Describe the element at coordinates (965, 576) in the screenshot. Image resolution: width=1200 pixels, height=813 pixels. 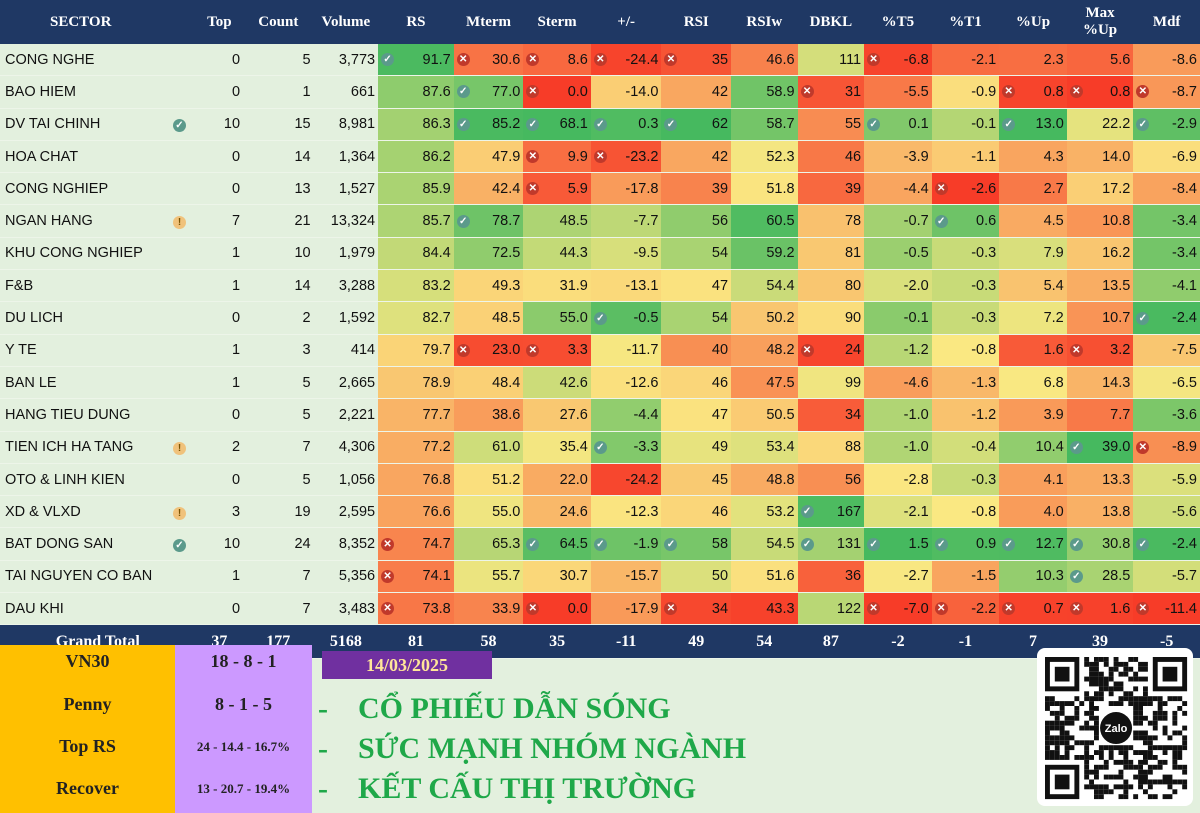
I see `t1-cell-content: -1.5` at that location.